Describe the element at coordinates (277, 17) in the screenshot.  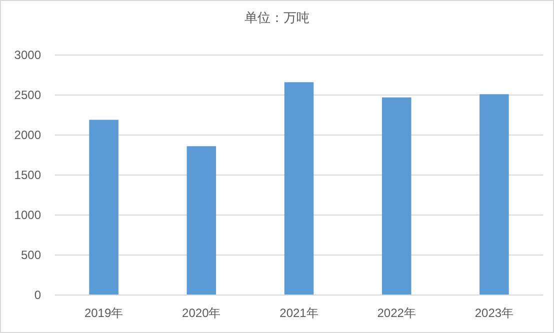
I see `chart-title: 单位：万吨` at that location.